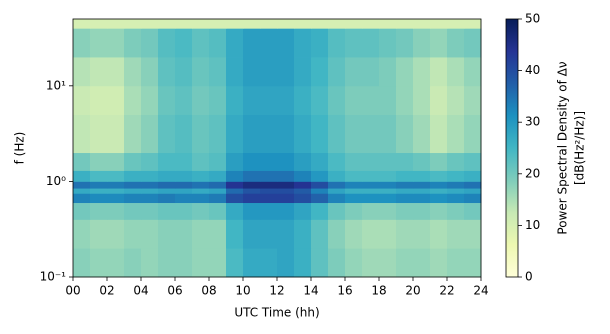  Describe the element at coordinates (310, 291) in the screenshot. I see `x-tick-label: 14` at that location.